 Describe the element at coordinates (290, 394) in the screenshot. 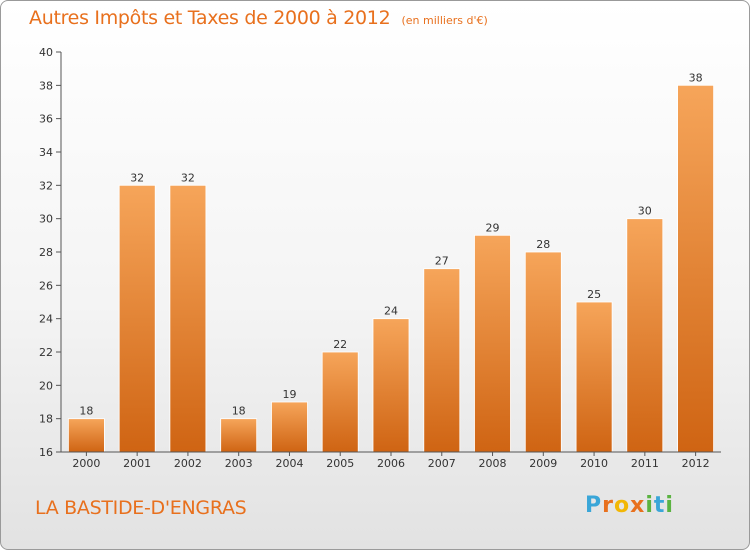

I see `value-label-2004: 19` at that location.